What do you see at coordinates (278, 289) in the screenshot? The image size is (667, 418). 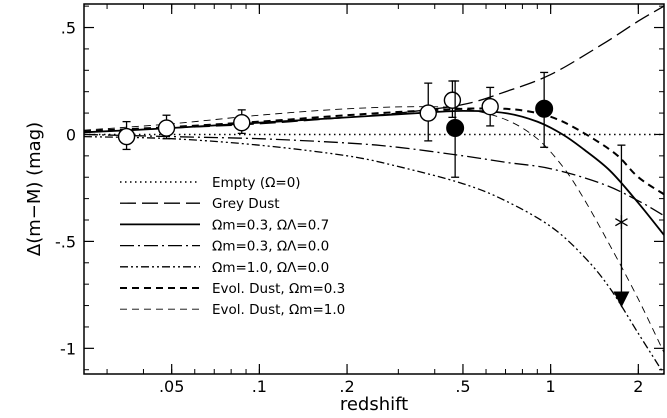 I see `legend-label-dashed: Evol. Dust, Ωm=0.3` at bounding box center [278, 289].